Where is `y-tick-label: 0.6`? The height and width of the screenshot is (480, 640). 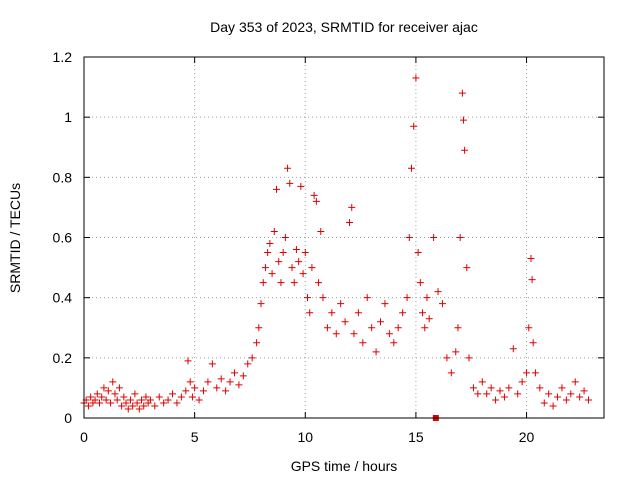 y-tick-label: 0.6 is located at coordinates (63, 238).